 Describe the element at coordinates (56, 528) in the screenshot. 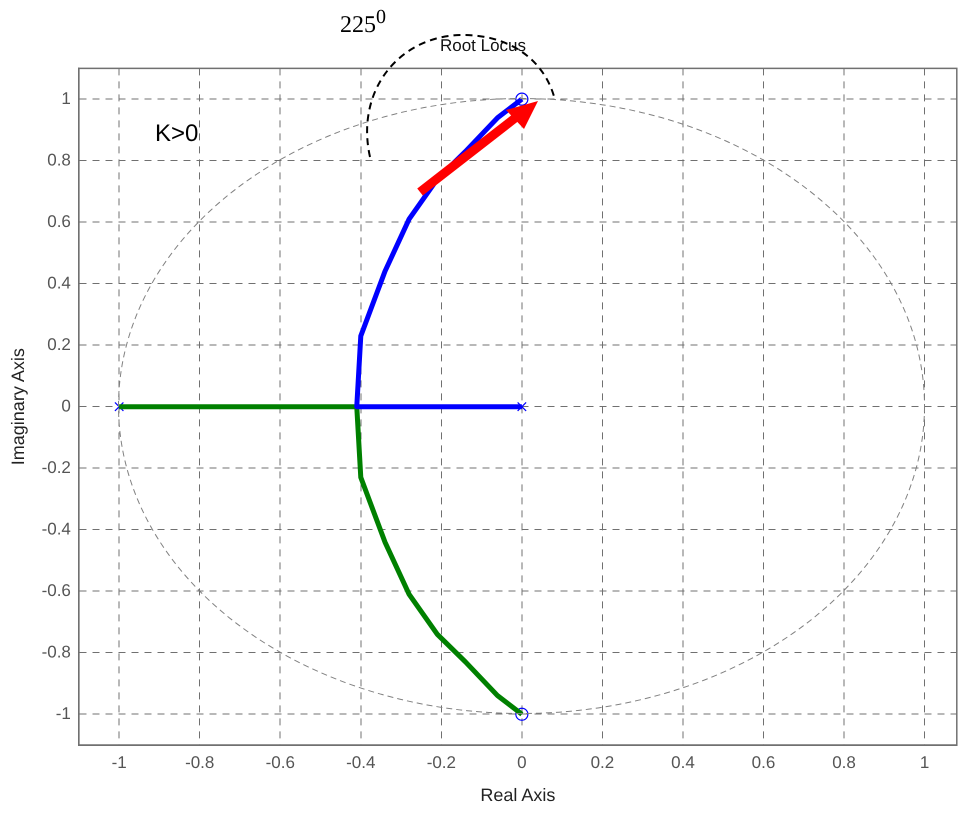

I see `y-tick-label: -0.4` at that location.